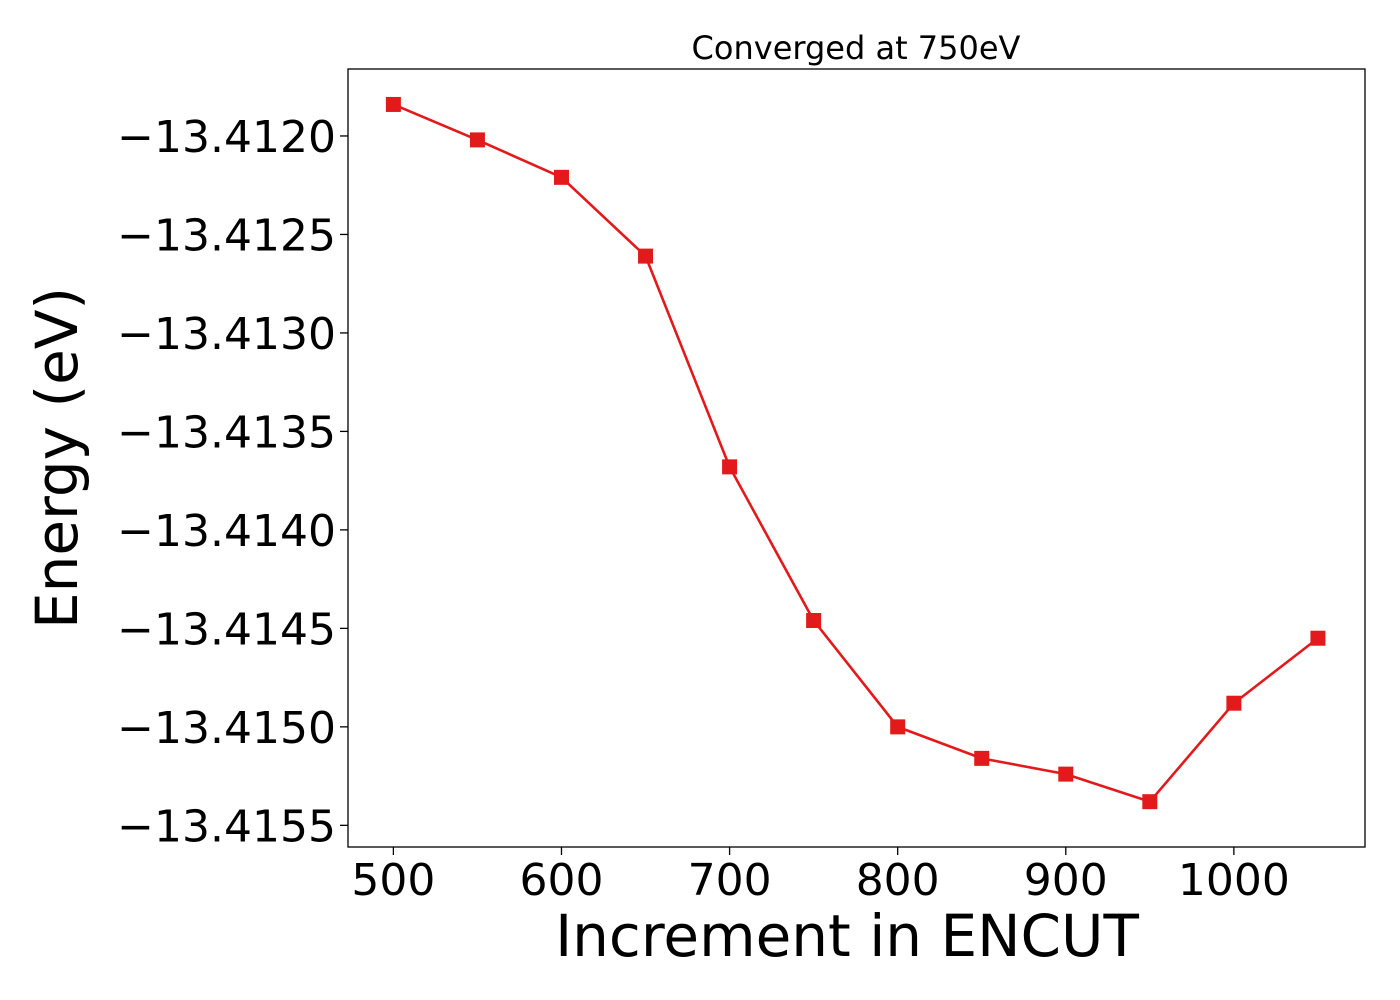 The image size is (1400, 1000). I want to click on x-tick-label: 900, so click(1066, 880).